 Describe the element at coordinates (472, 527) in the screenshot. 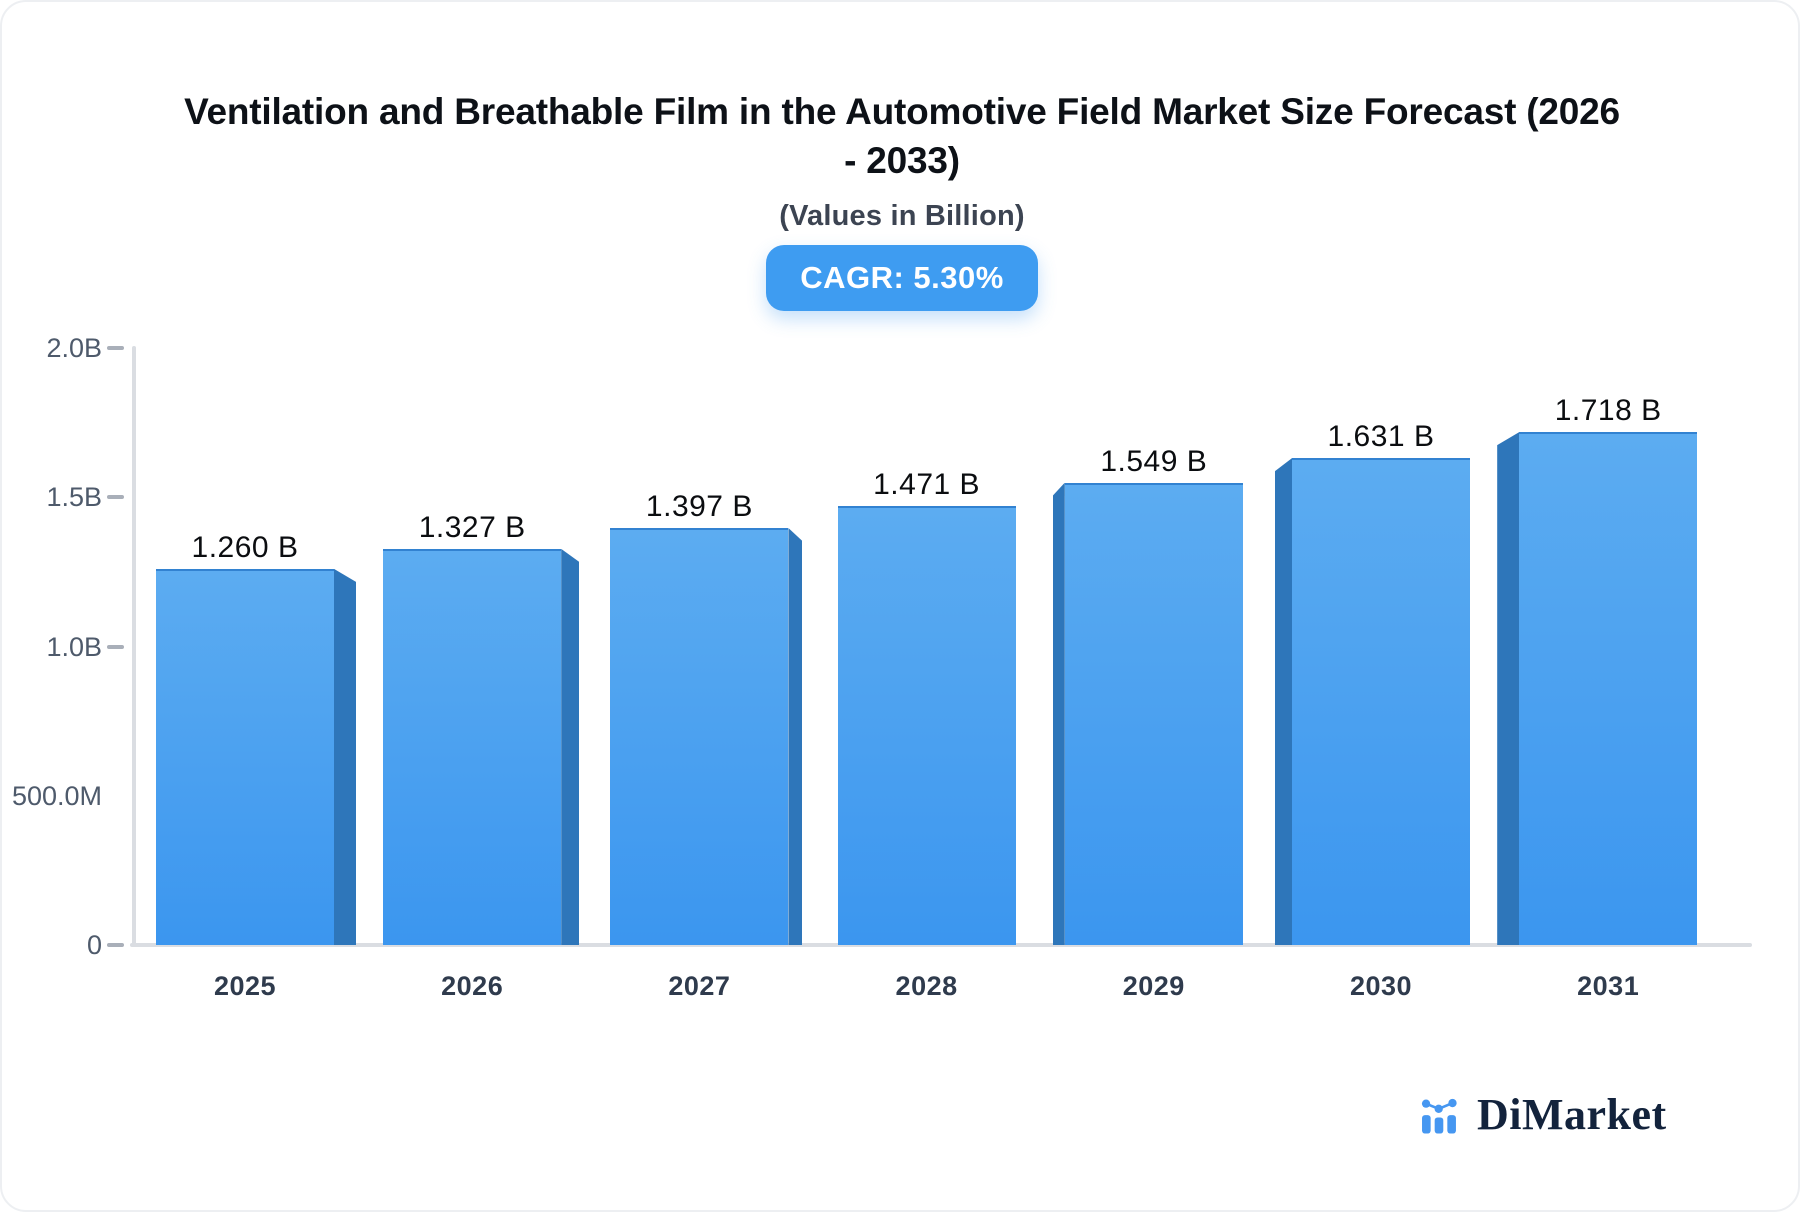

I see `bar-value-label-2026: 1.327 B` at that location.